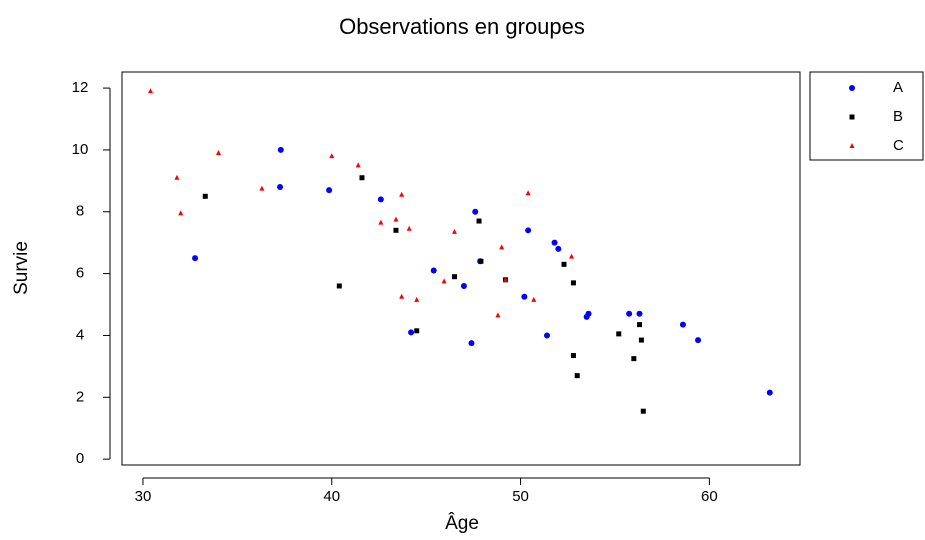 The width and height of the screenshot is (925, 540). What do you see at coordinates (462, 26) in the screenshot?
I see `chart-title: Observations en groupes` at bounding box center [462, 26].